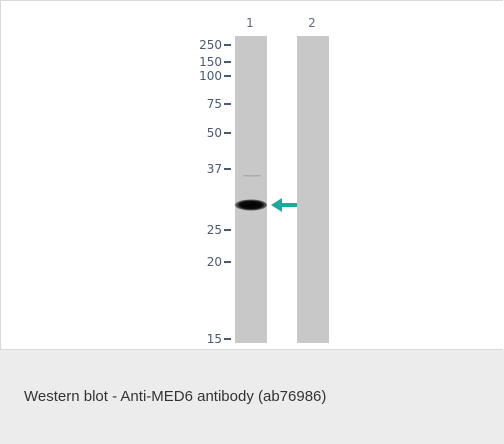 This screenshot has height=444, width=504. What do you see at coordinates (227, 192) in the screenshot?
I see `marker-dashes` at bounding box center [227, 192].